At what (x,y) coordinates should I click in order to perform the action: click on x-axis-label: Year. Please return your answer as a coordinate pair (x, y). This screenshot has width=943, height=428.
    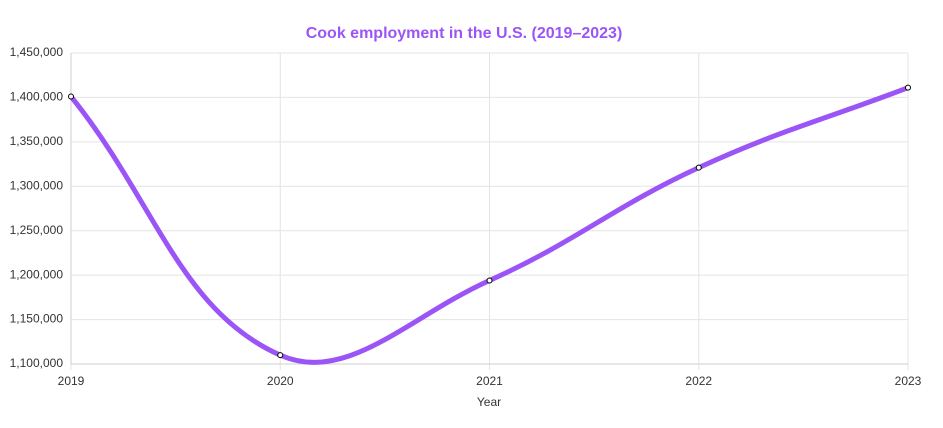
    Looking at the image, I should click on (489, 402).